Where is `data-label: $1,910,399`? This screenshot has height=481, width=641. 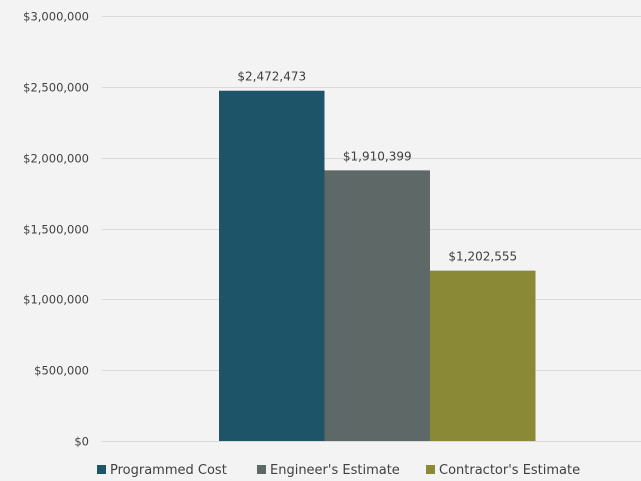 data-label: $1,910,399 is located at coordinates (377, 156).